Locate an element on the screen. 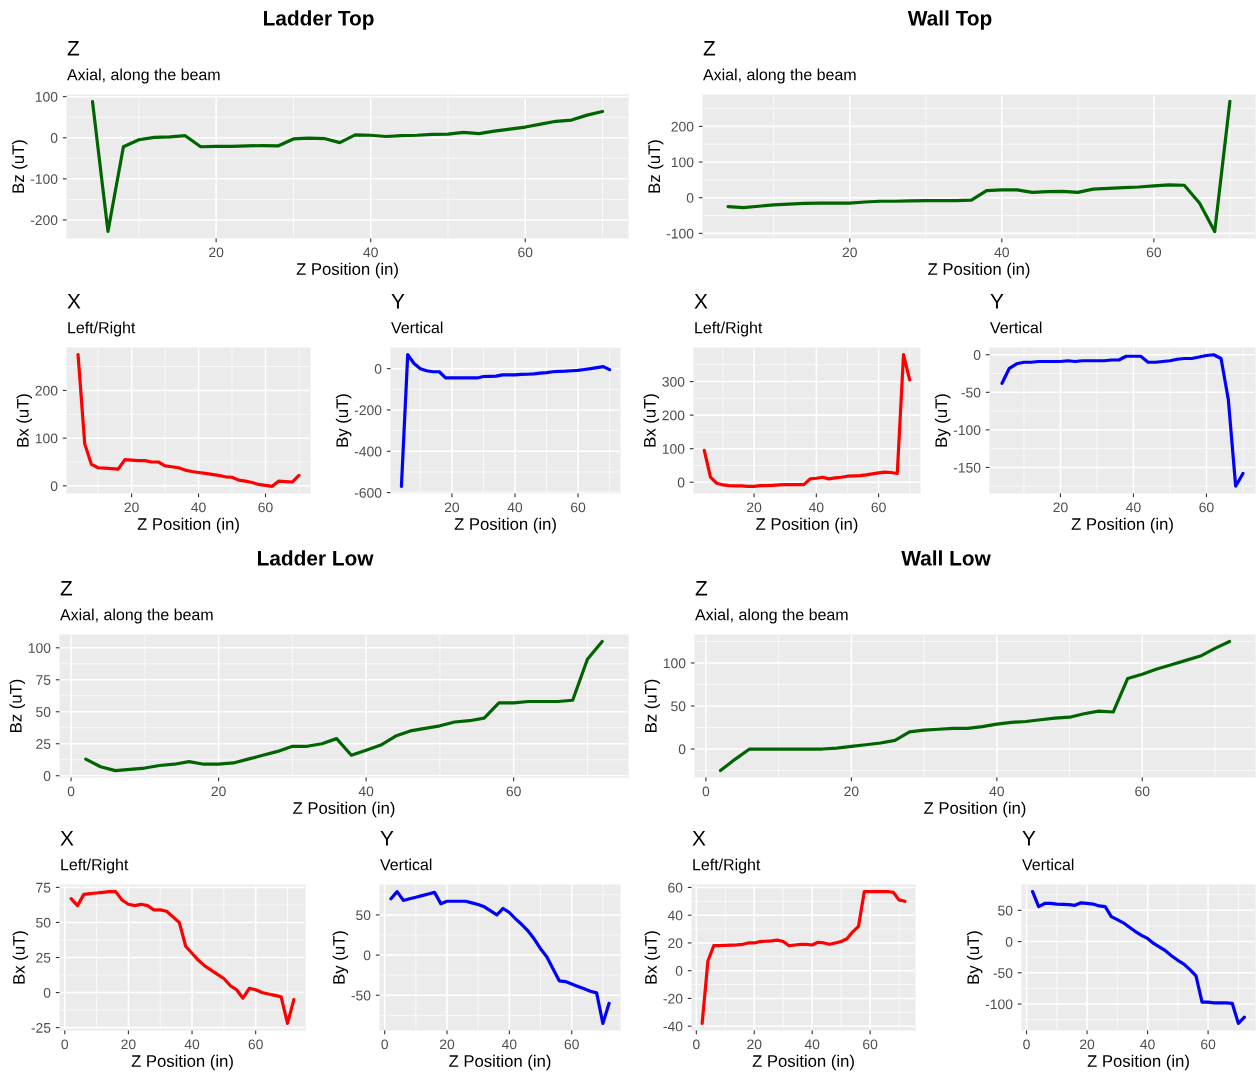  y-tick-label: 40 is located at coordinates (675, 915).